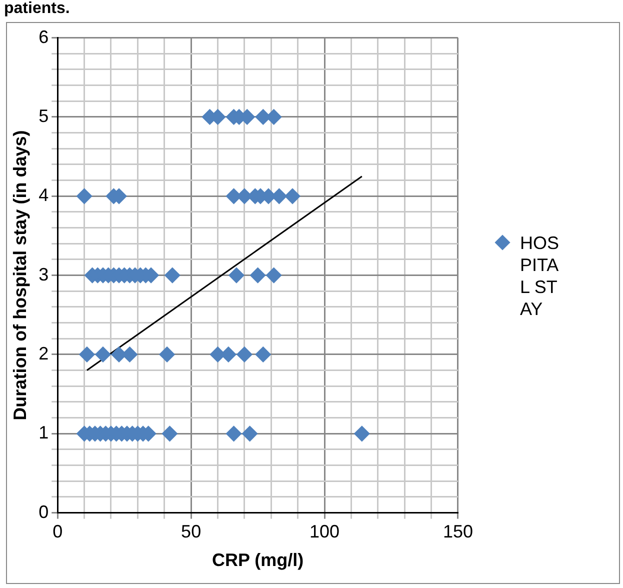  I want to click on x-axis-title: CRP (mg/l), so click(258, 560).